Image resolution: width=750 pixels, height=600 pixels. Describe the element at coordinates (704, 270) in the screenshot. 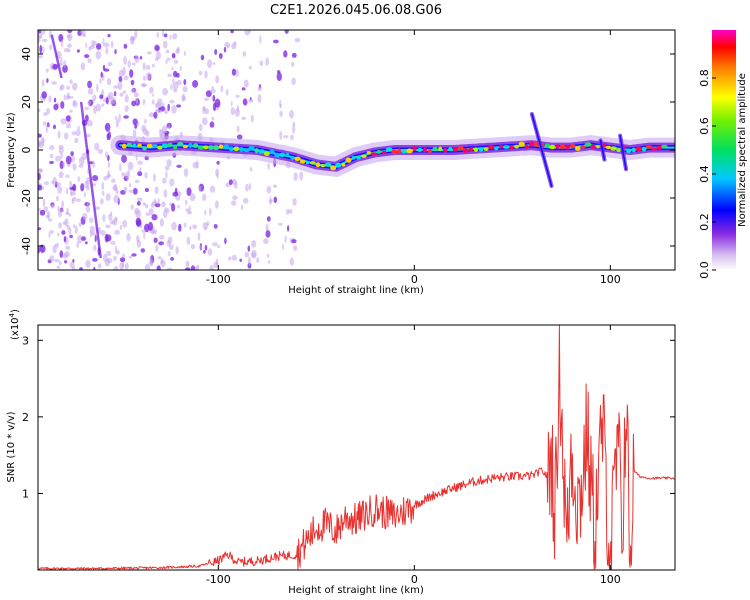

I see `colorbar-tick-label: 0.0` at that location.